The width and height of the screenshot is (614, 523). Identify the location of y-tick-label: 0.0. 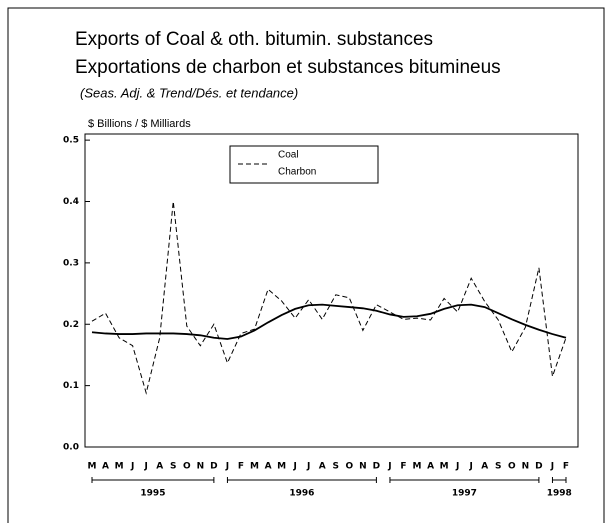
(71, 448).